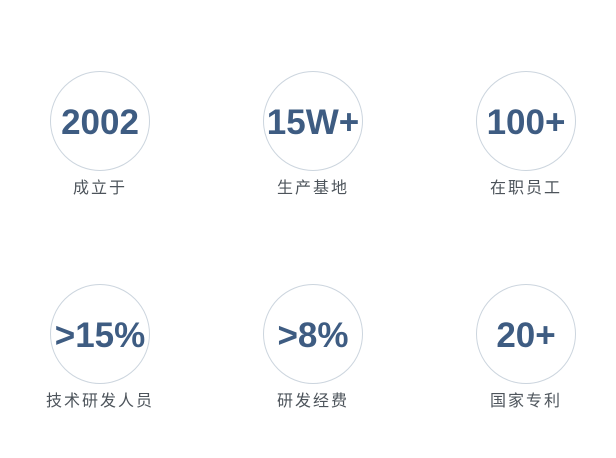 Image resolution: width=616 pixels, height=458 pixels. What do you see at coordinates (525, 401) in the screenshot?
I see `stat-label: 国家专利` at bounding box center [525, 401].